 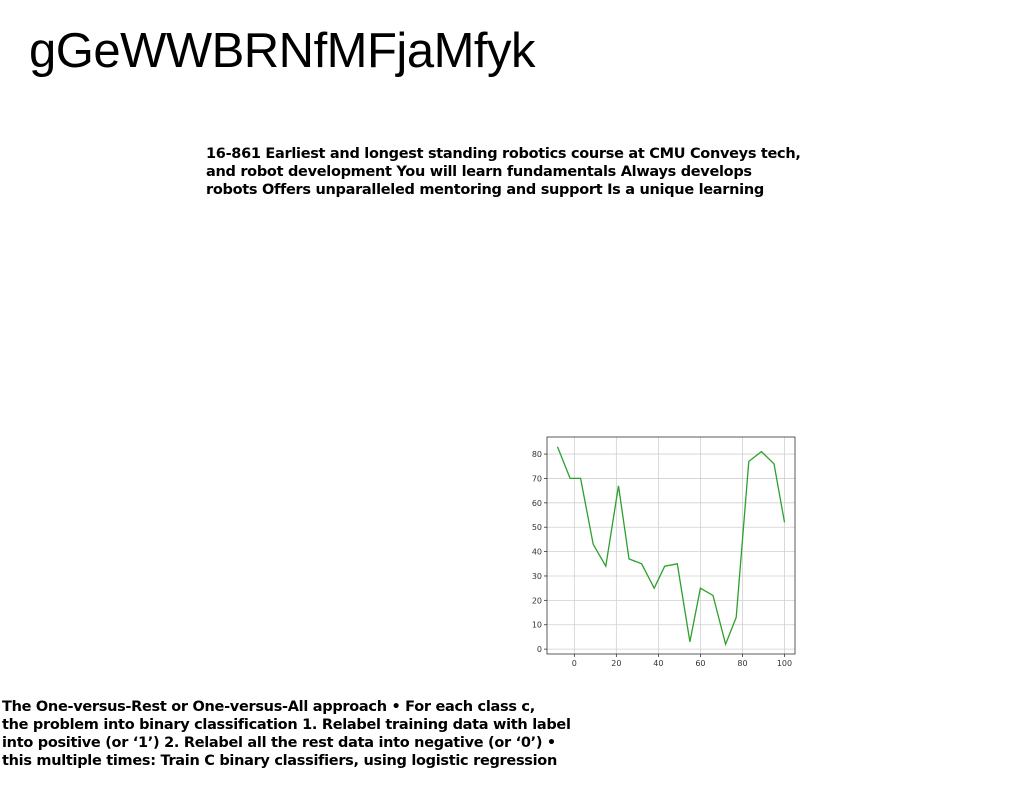 I want to click on x-tick-label: 80, so click(x=742, y=663).